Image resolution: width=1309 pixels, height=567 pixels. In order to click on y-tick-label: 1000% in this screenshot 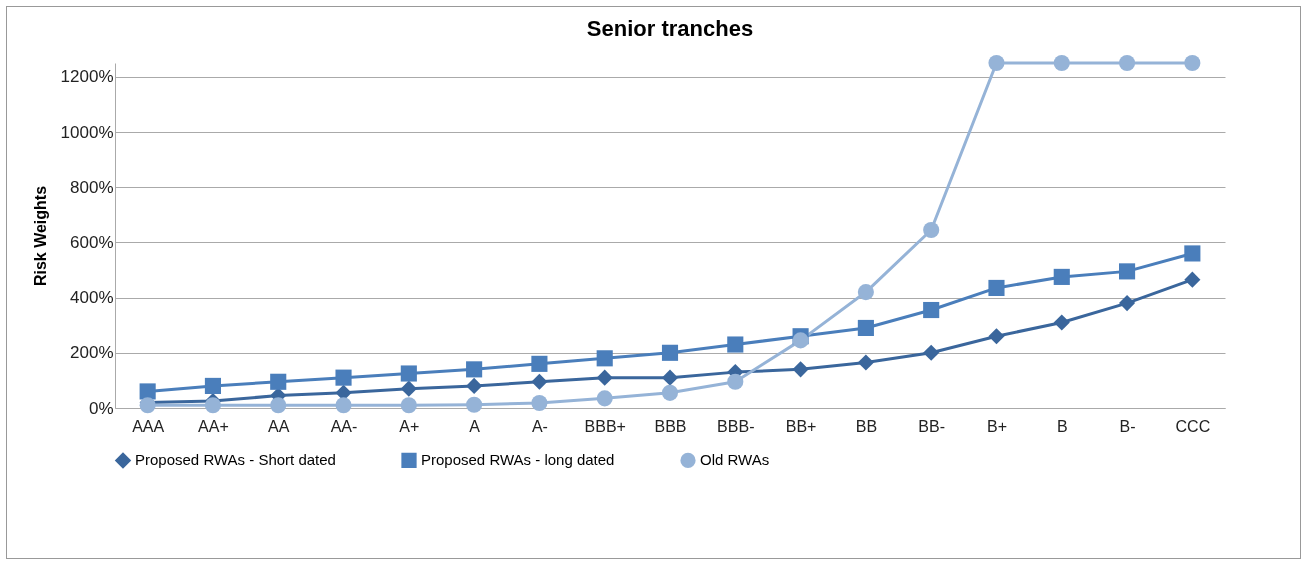, I will do `click(87, 132)`.